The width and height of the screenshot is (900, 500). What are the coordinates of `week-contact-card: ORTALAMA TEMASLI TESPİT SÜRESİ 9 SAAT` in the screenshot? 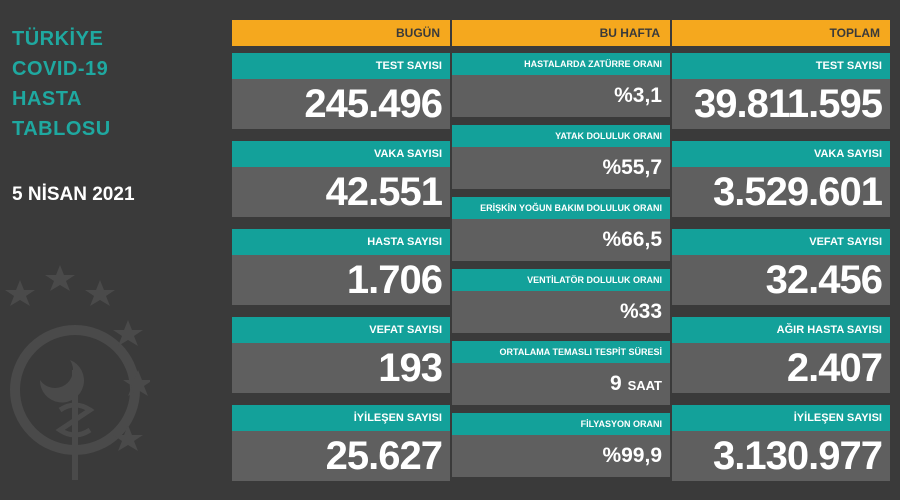 It's located at (561, 373).